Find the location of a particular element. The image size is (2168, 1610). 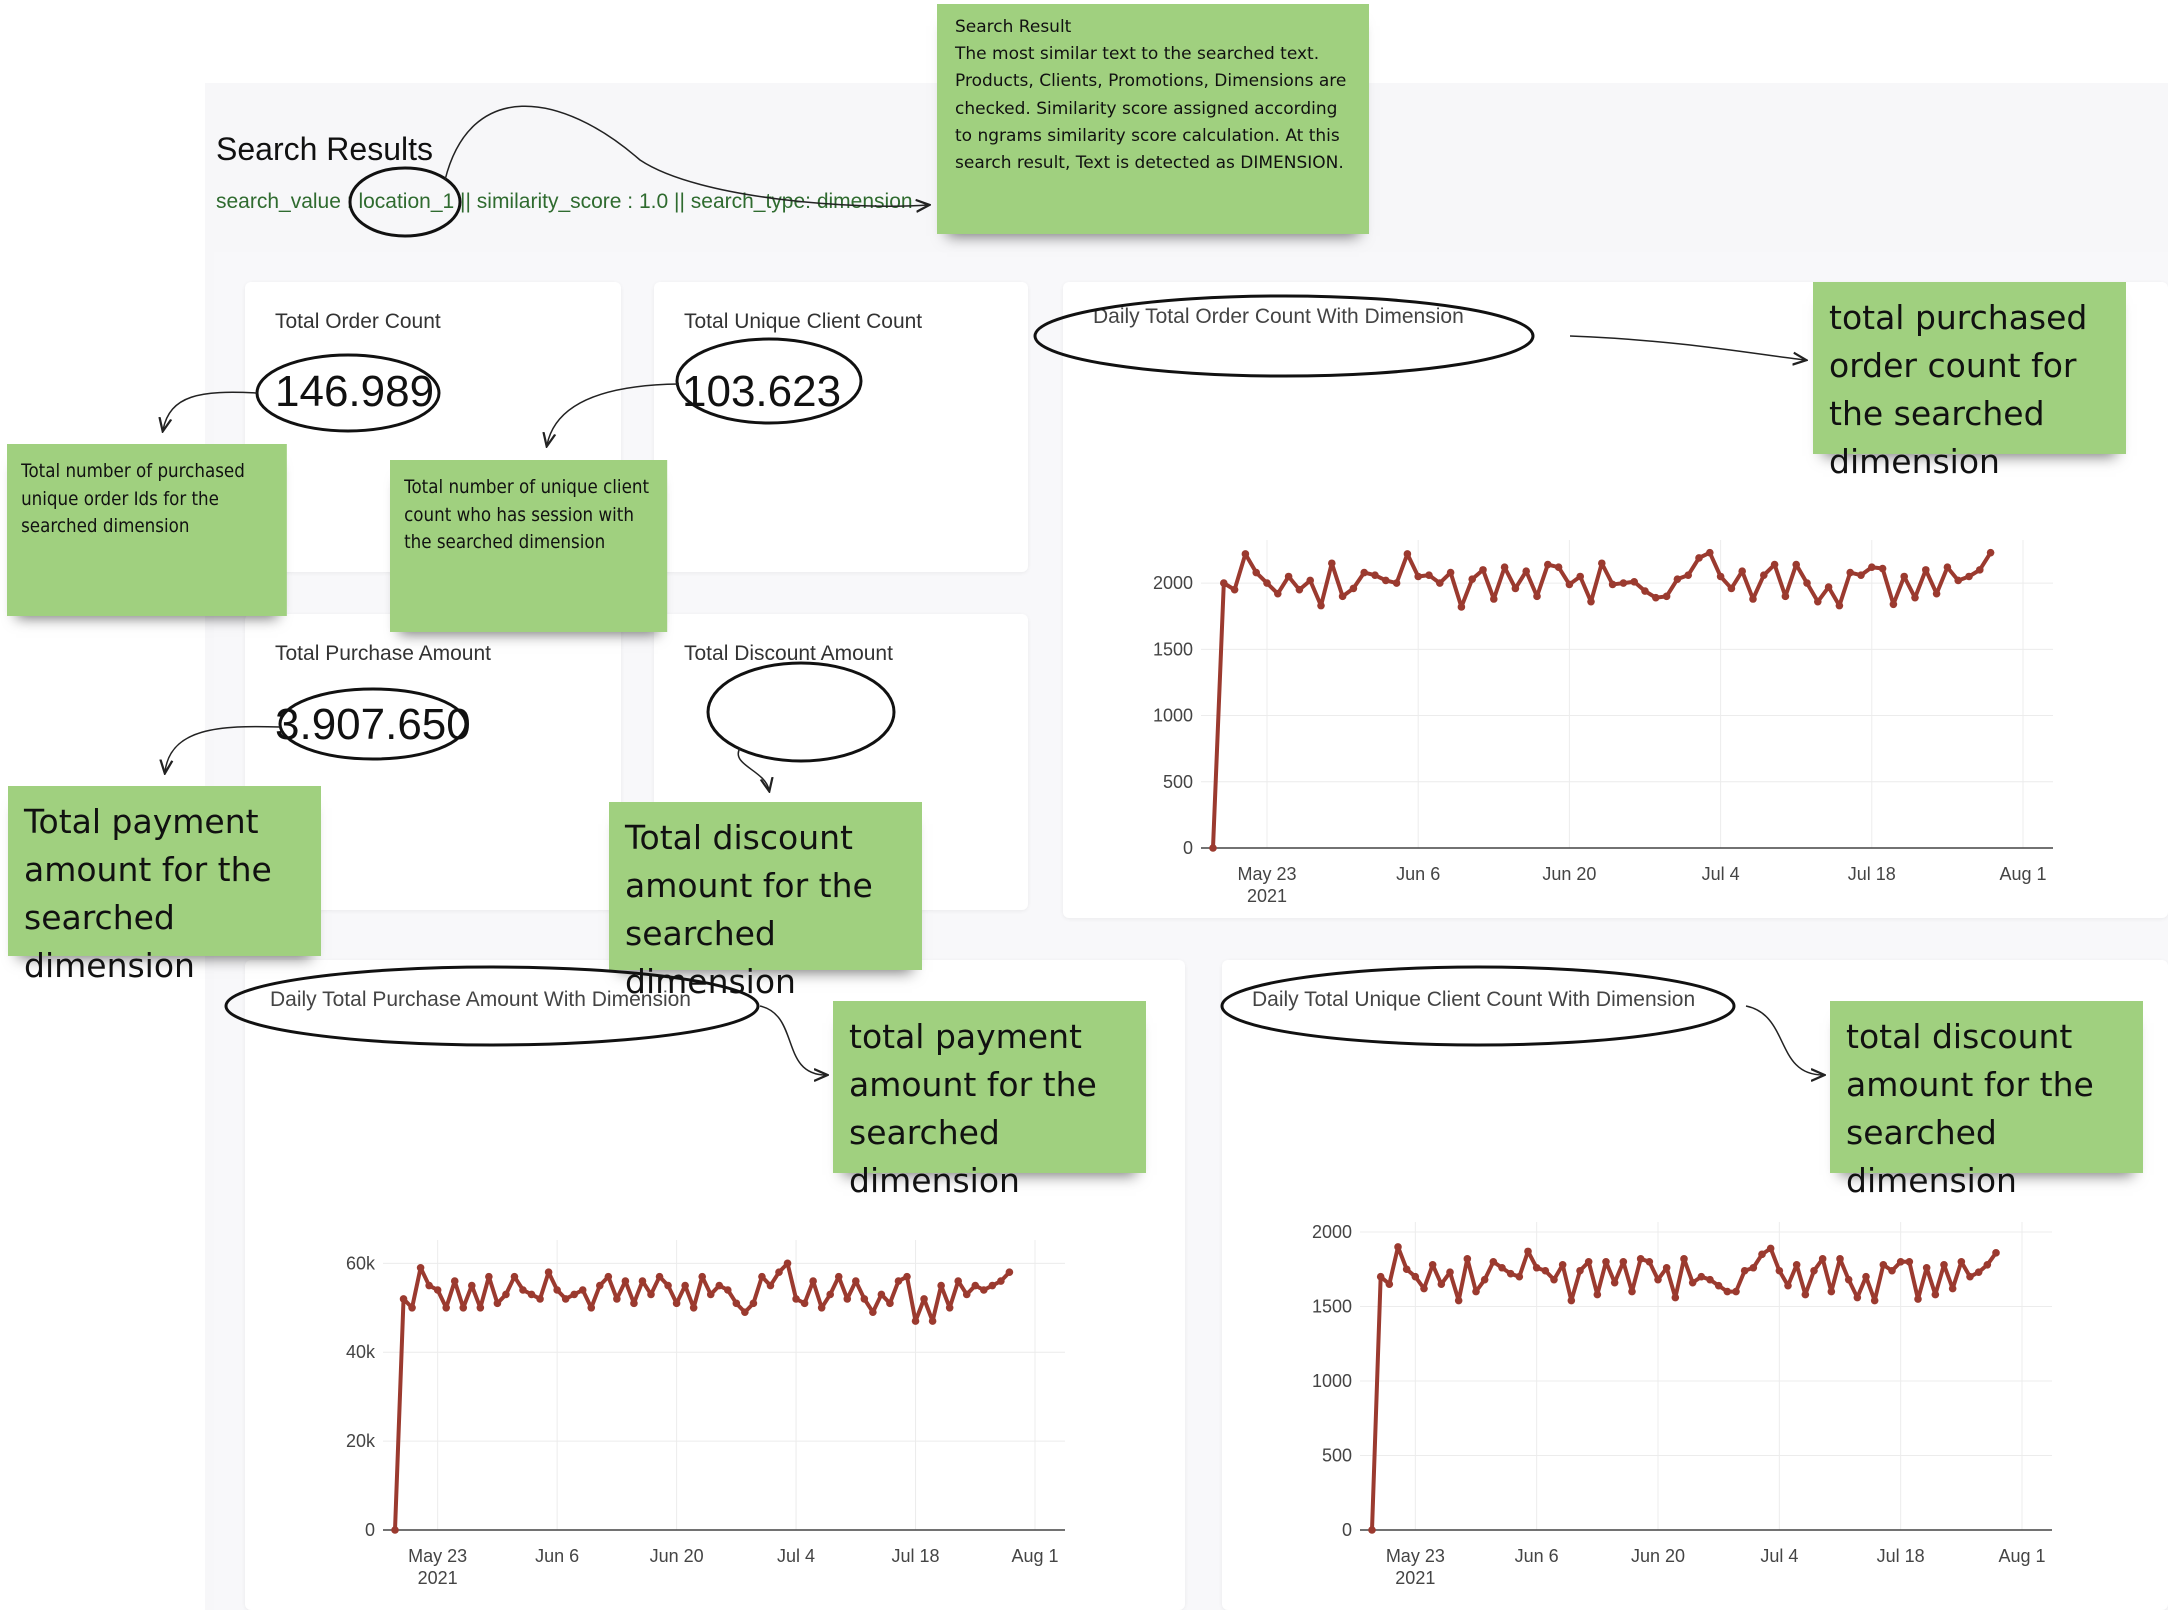

y-tick-label: 1000 is located at coordinates (1173, 716).